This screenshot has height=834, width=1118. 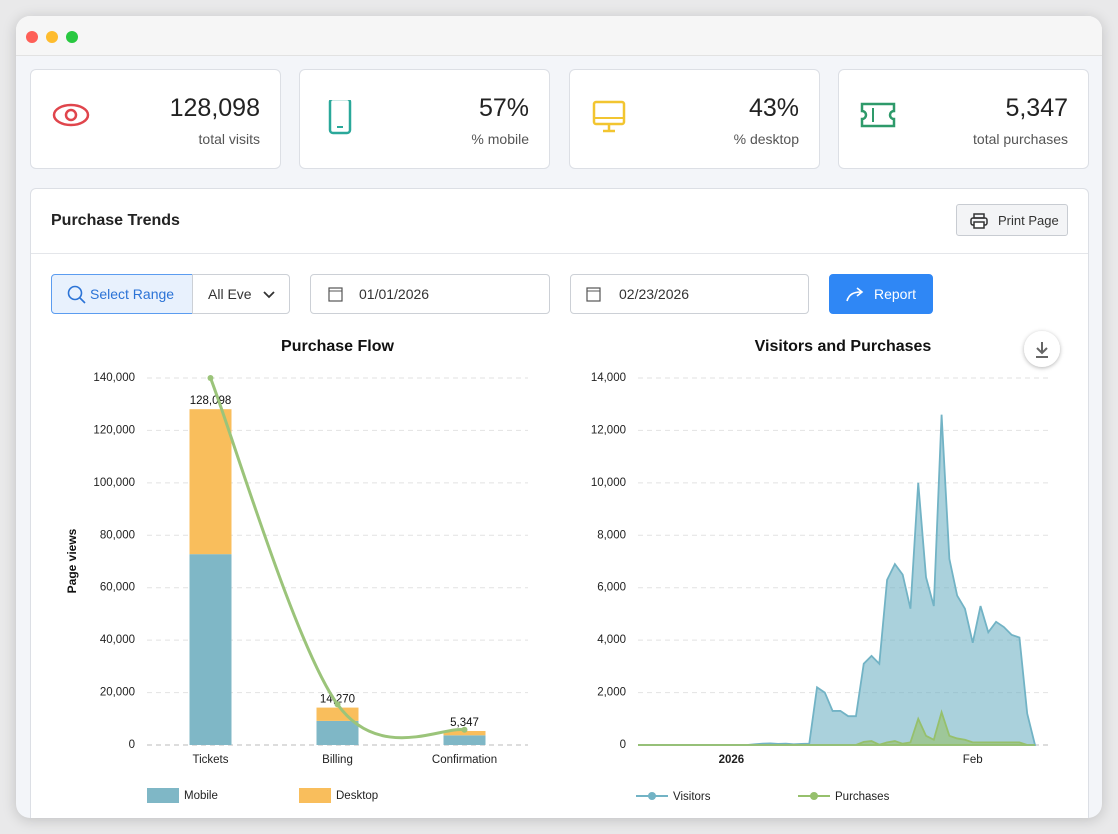 I want to click on y-tick-label: 12,000, so click(x=608, y=430).